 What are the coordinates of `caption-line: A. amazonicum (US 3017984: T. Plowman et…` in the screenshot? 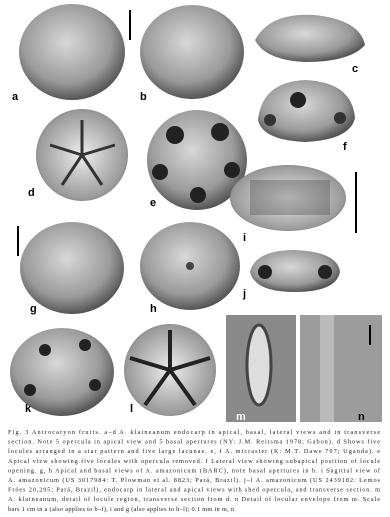 It's located at (194, 480).